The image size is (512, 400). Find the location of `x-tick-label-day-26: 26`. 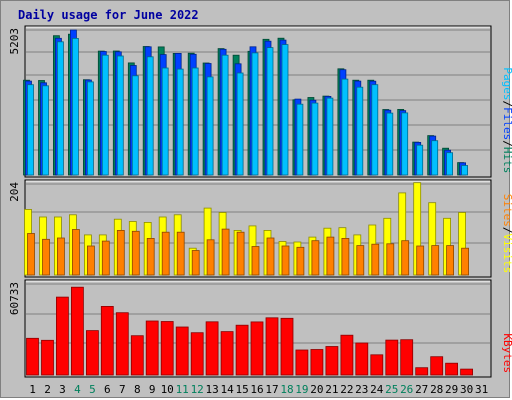

x-tick-label-day-26: 26 is located at coordinates (406, 389).